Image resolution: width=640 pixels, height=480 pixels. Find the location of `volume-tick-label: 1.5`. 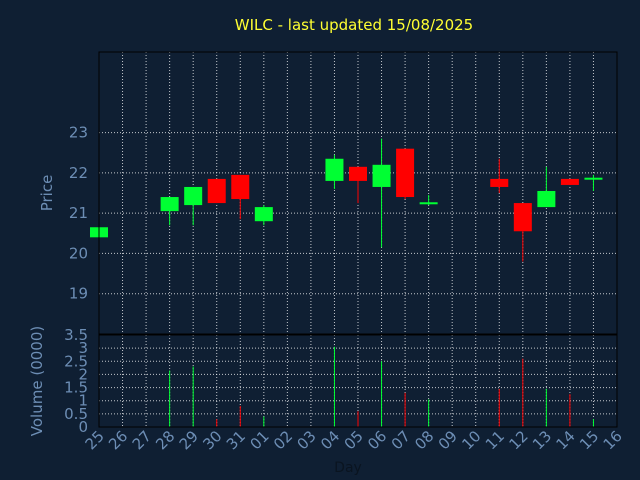

volume-tick-label: 1.5 is located at coordinates (76, 388).